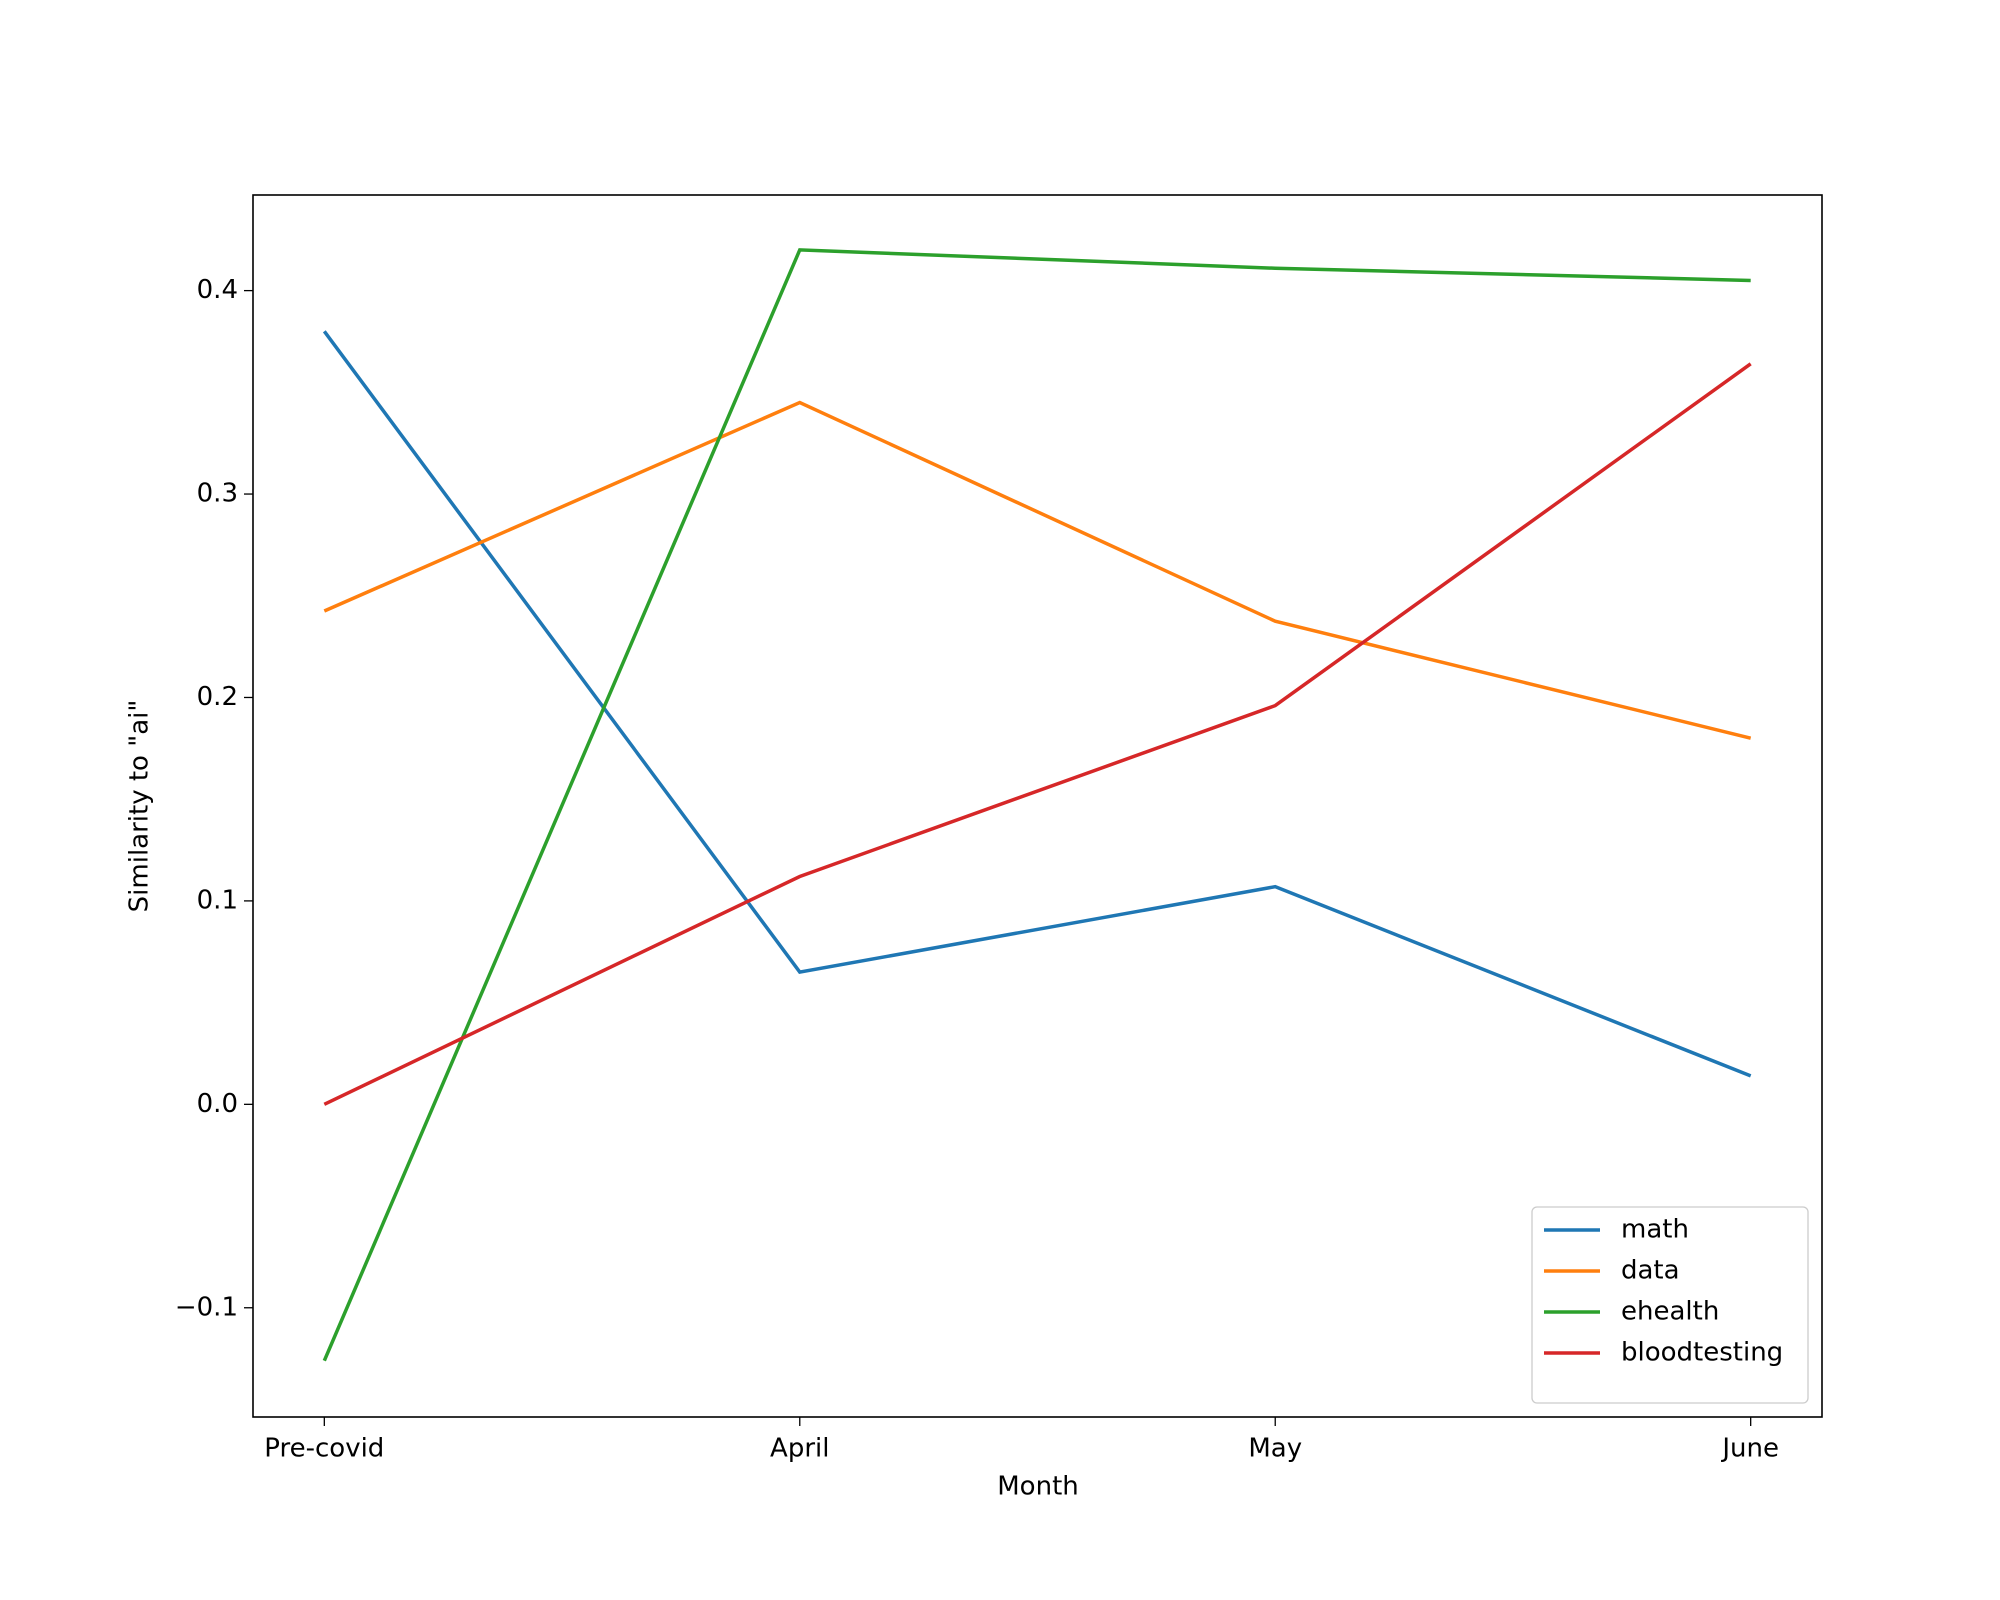  What do you see at coordinates (1670, 1312) in the screenshot?
I see `legend-label: ehealth` at bounding box center [1670, 1312].